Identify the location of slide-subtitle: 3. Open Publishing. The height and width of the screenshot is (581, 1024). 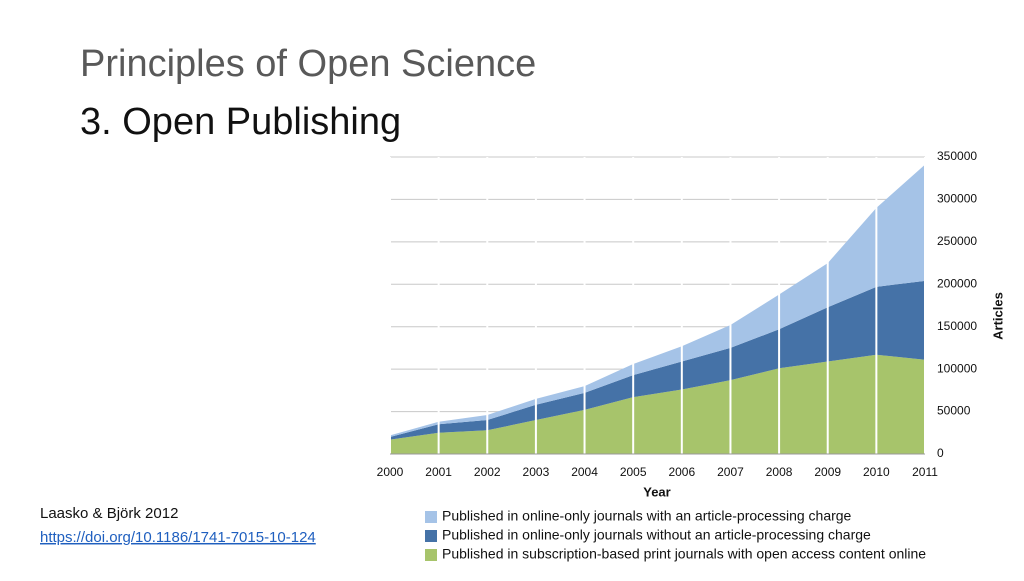
(240, 122).